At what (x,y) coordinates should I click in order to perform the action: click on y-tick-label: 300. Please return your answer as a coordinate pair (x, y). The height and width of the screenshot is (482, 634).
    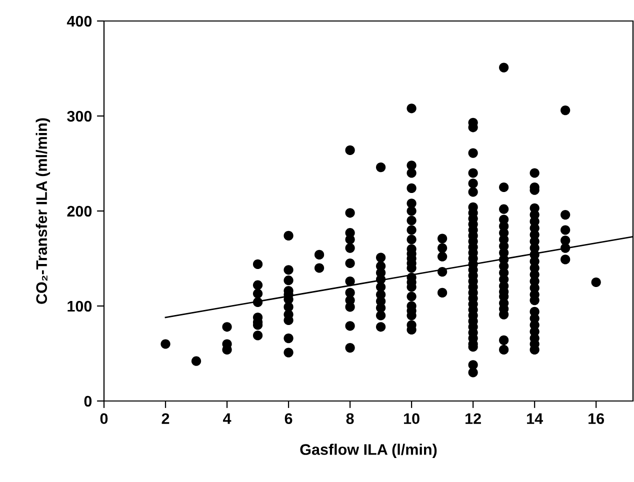
    Looking at the image, I should click on (79, 116).